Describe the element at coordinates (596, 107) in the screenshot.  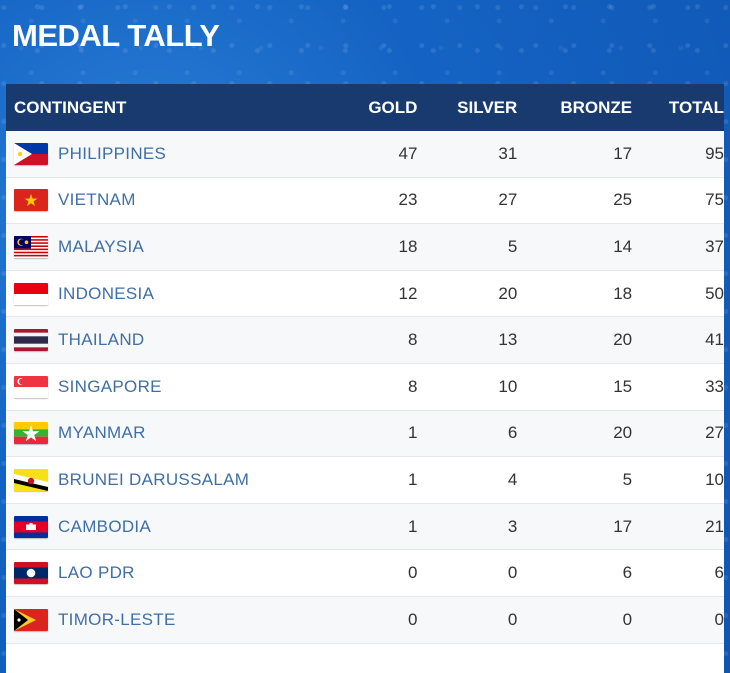
I see `header-bronze: BRONZE` at that location.